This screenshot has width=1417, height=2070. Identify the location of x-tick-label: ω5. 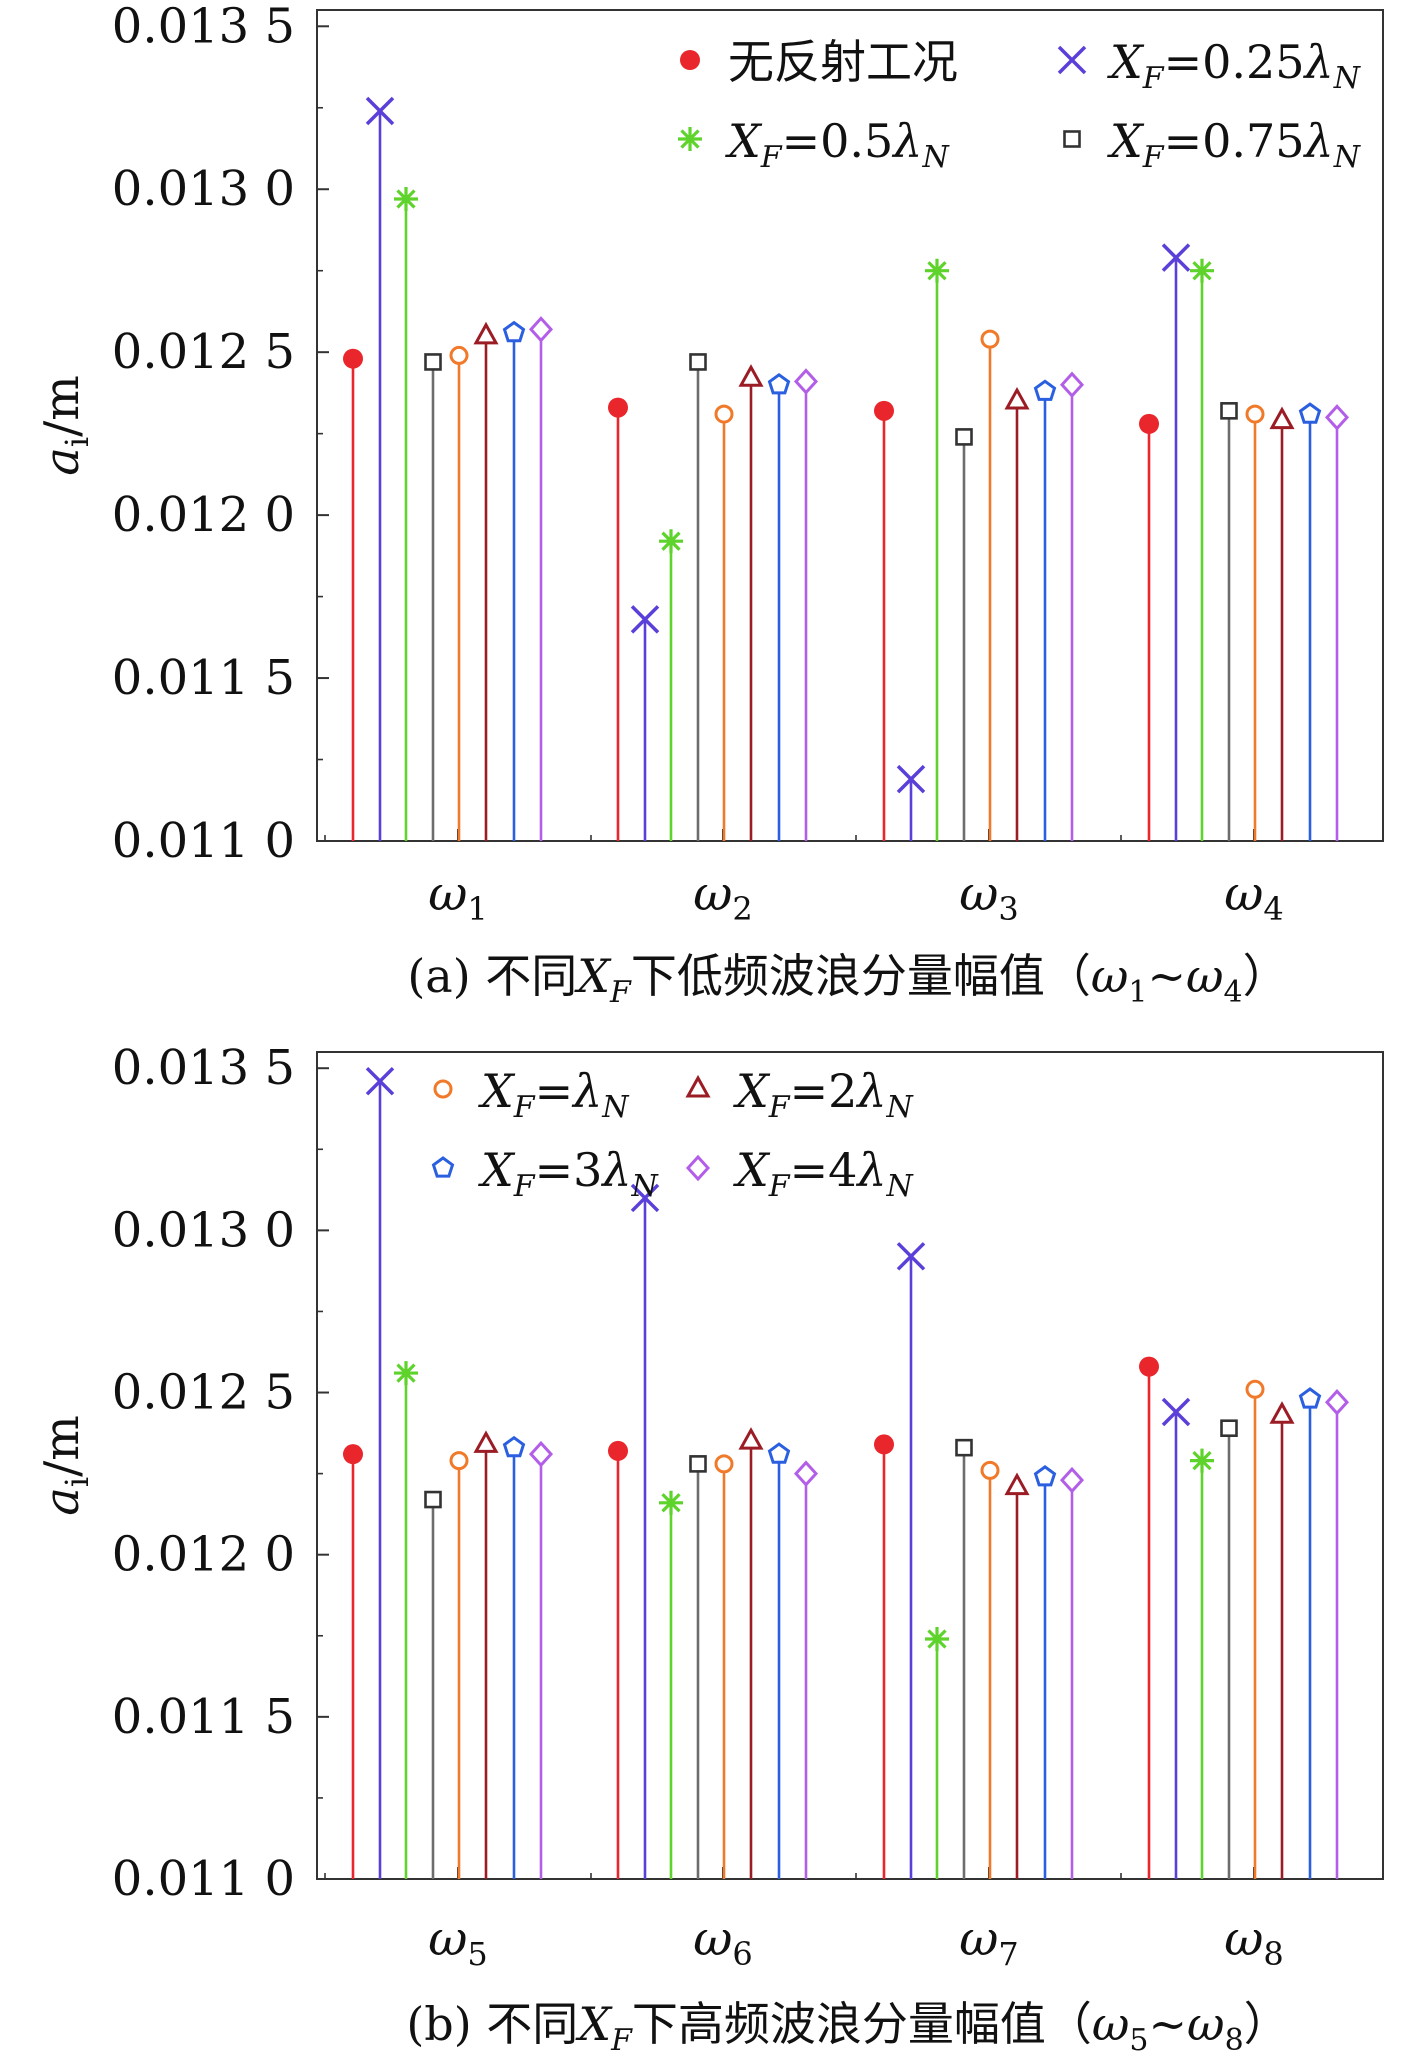
(458, 1942).